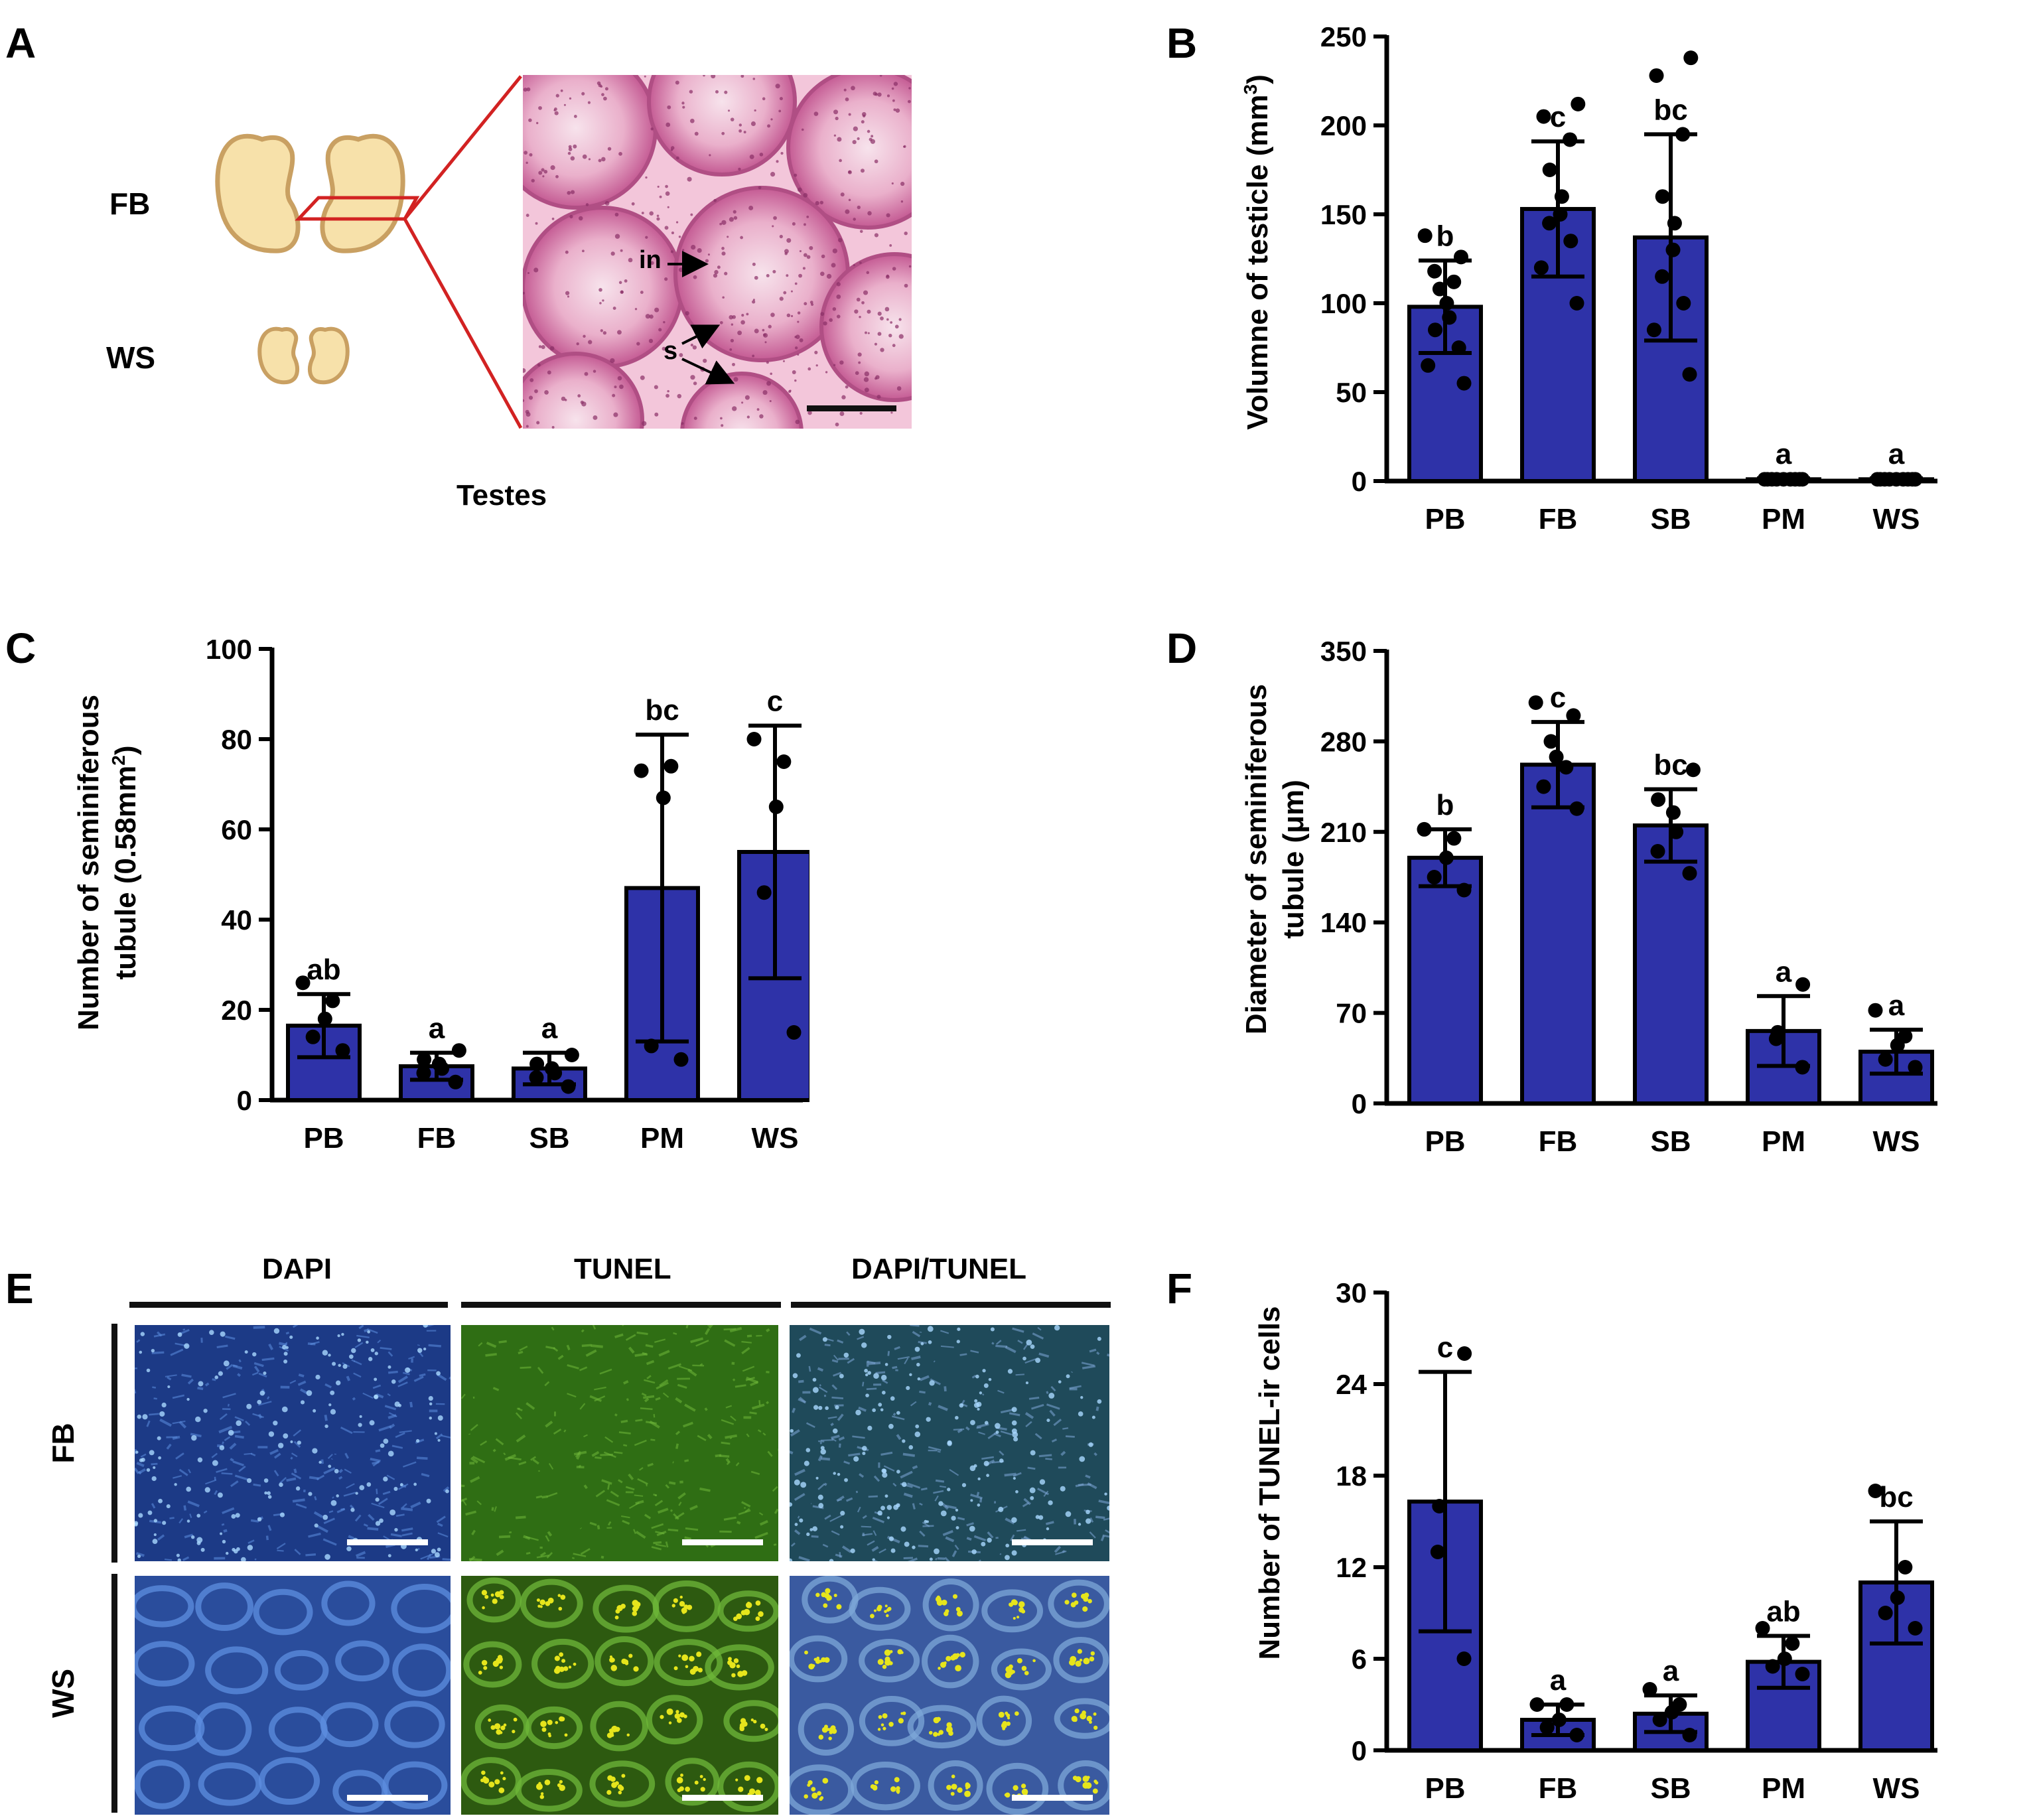 This screenshot has height=1820, width=2031. I want to click on significance-label: c, so click(775, 701).